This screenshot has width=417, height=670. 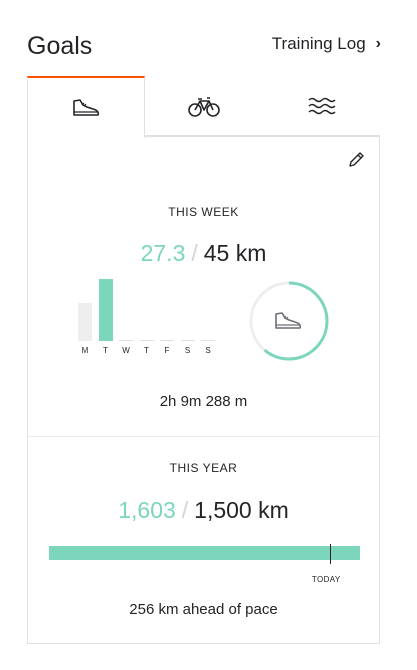 I want to click on tab-run, so click(x=86, y=107).